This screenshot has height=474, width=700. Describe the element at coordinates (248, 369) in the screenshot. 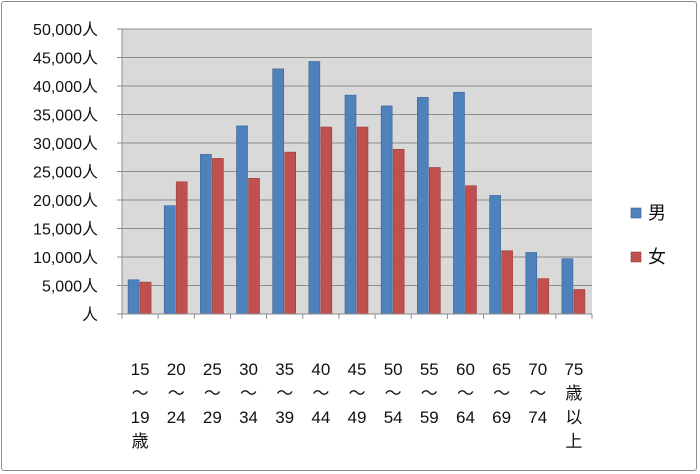

I see `x-category-label: 30` at that location.